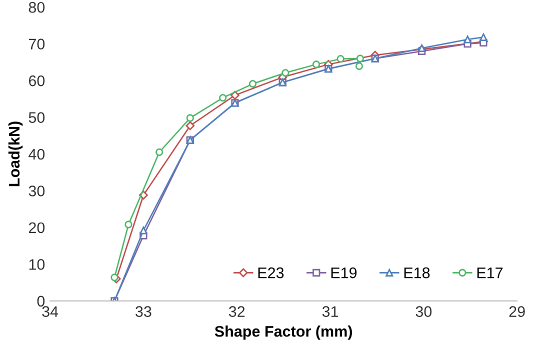 The image size is (556, 354). Describe the element at coordinates (36, 228) in the screenshot. I see `y-tick-label: 20` at that location.